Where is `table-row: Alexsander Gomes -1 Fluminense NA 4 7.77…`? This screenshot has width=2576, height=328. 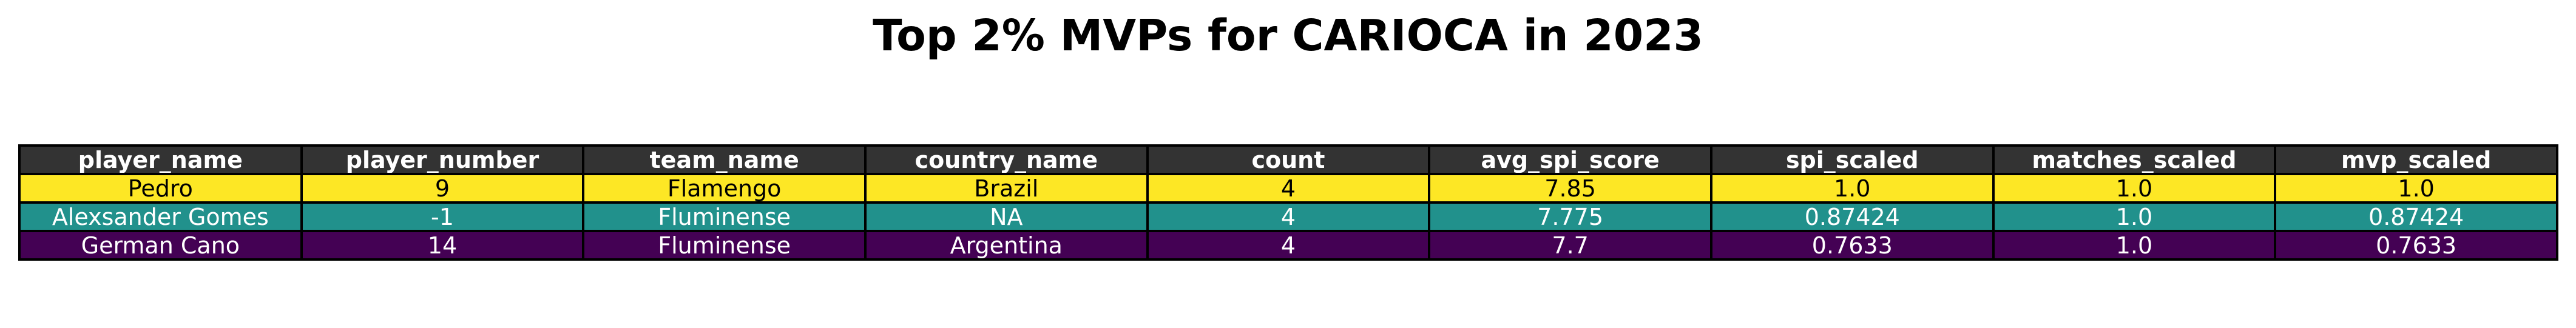
table-row: Alexsander Gomes -1 Fluminense NA 4 7.77… is located at coordinates (1288, 217).